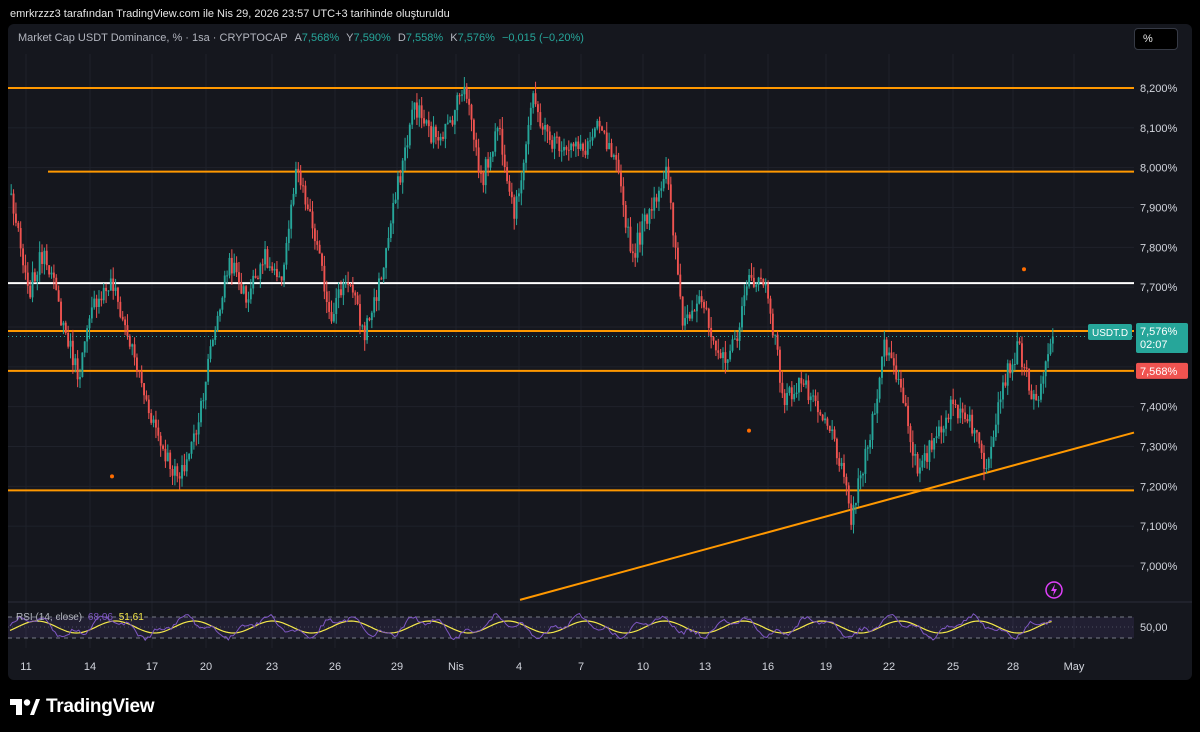  What do you see at coordinates (1154, 345) in the screenshot?
I see `countdown-text: 02:07` at bounding box center [1154, 345].